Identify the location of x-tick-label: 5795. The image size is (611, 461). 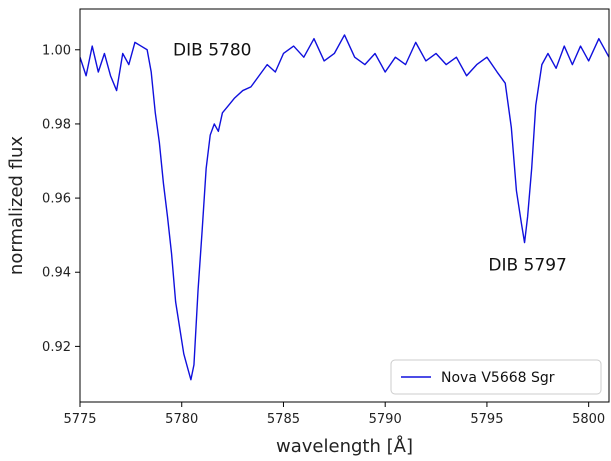
(486, 419).